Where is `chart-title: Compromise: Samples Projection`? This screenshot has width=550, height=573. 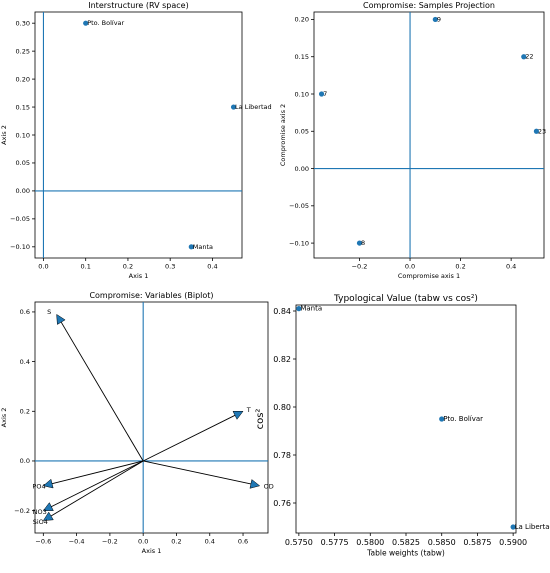
chart-title: Compromise: Samples Projection is located at coordinates (429, 5).